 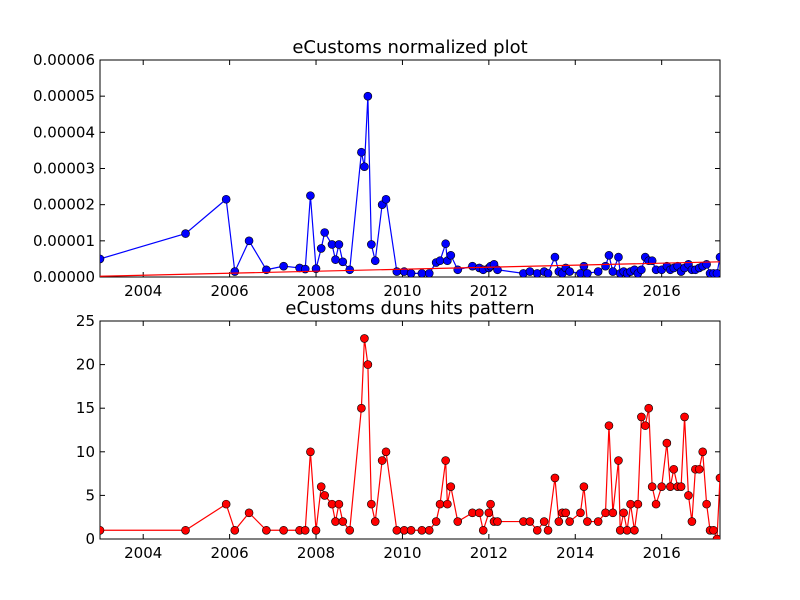 What do you see at coordinates (64, 60) in the screenshot?
I see `normalized-y-tick-label: 0.00006` at bounding box center [64, 60].